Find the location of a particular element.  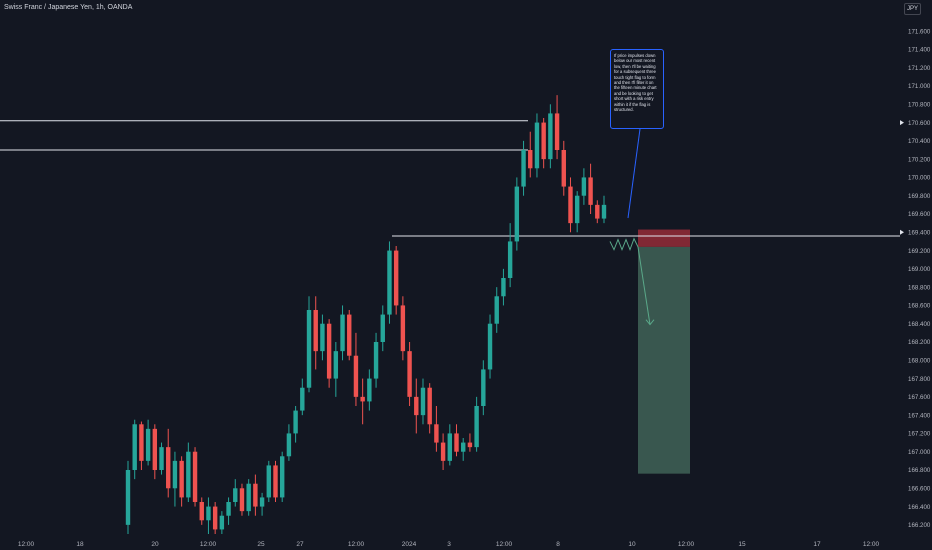

stop-loss-zone is located at coordinates (664, 238).